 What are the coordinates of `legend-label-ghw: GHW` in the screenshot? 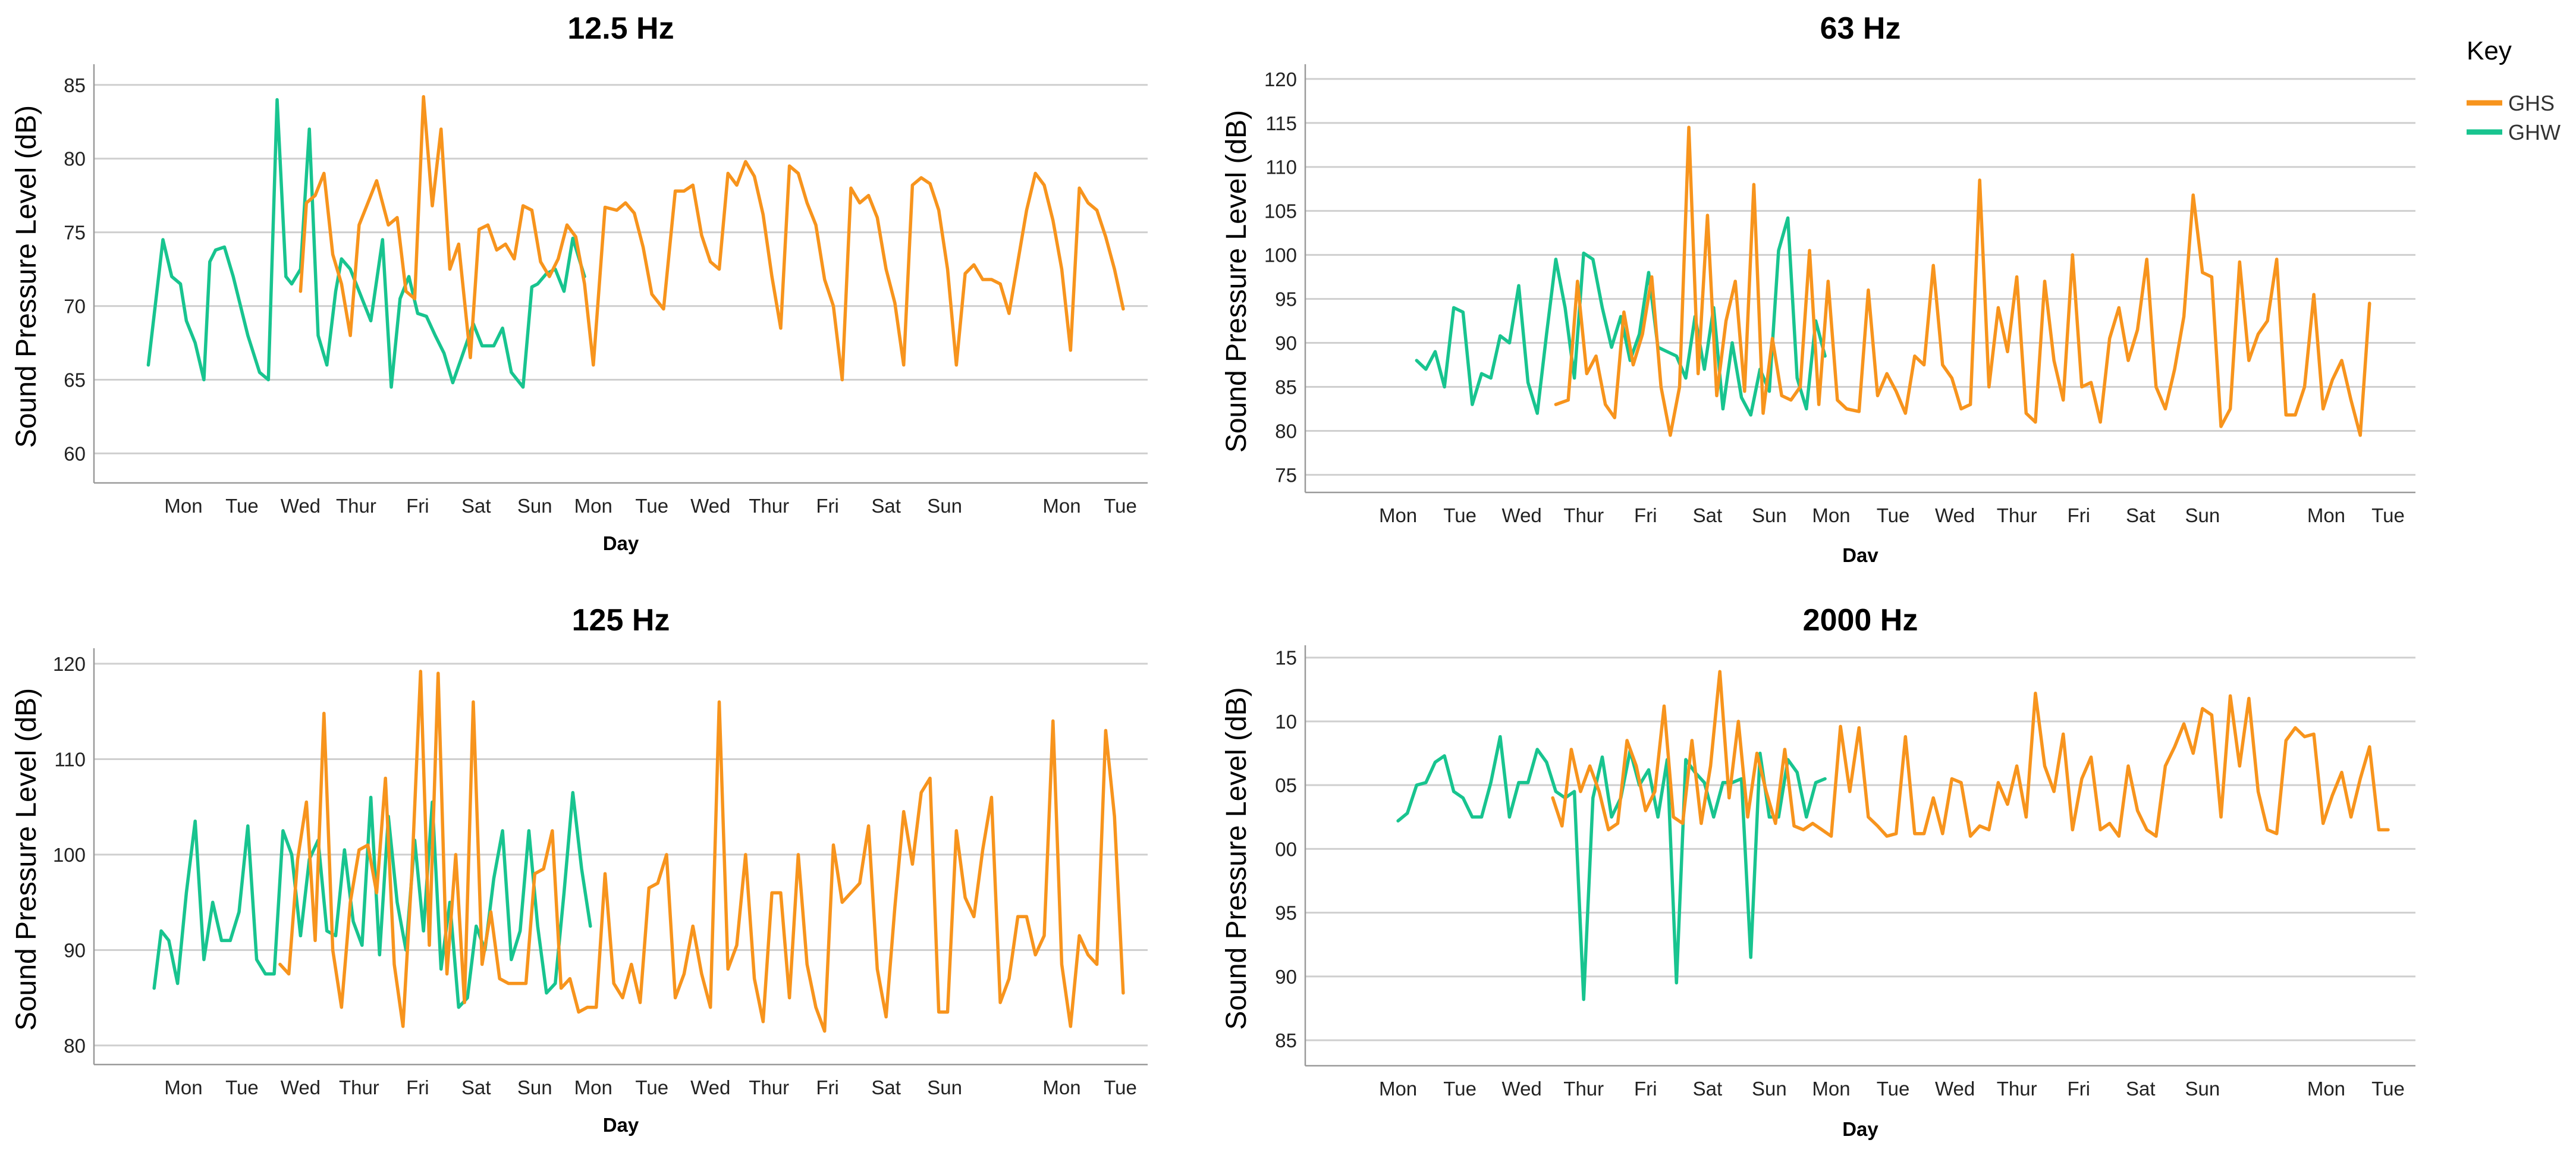 It's located at (2534, 132).